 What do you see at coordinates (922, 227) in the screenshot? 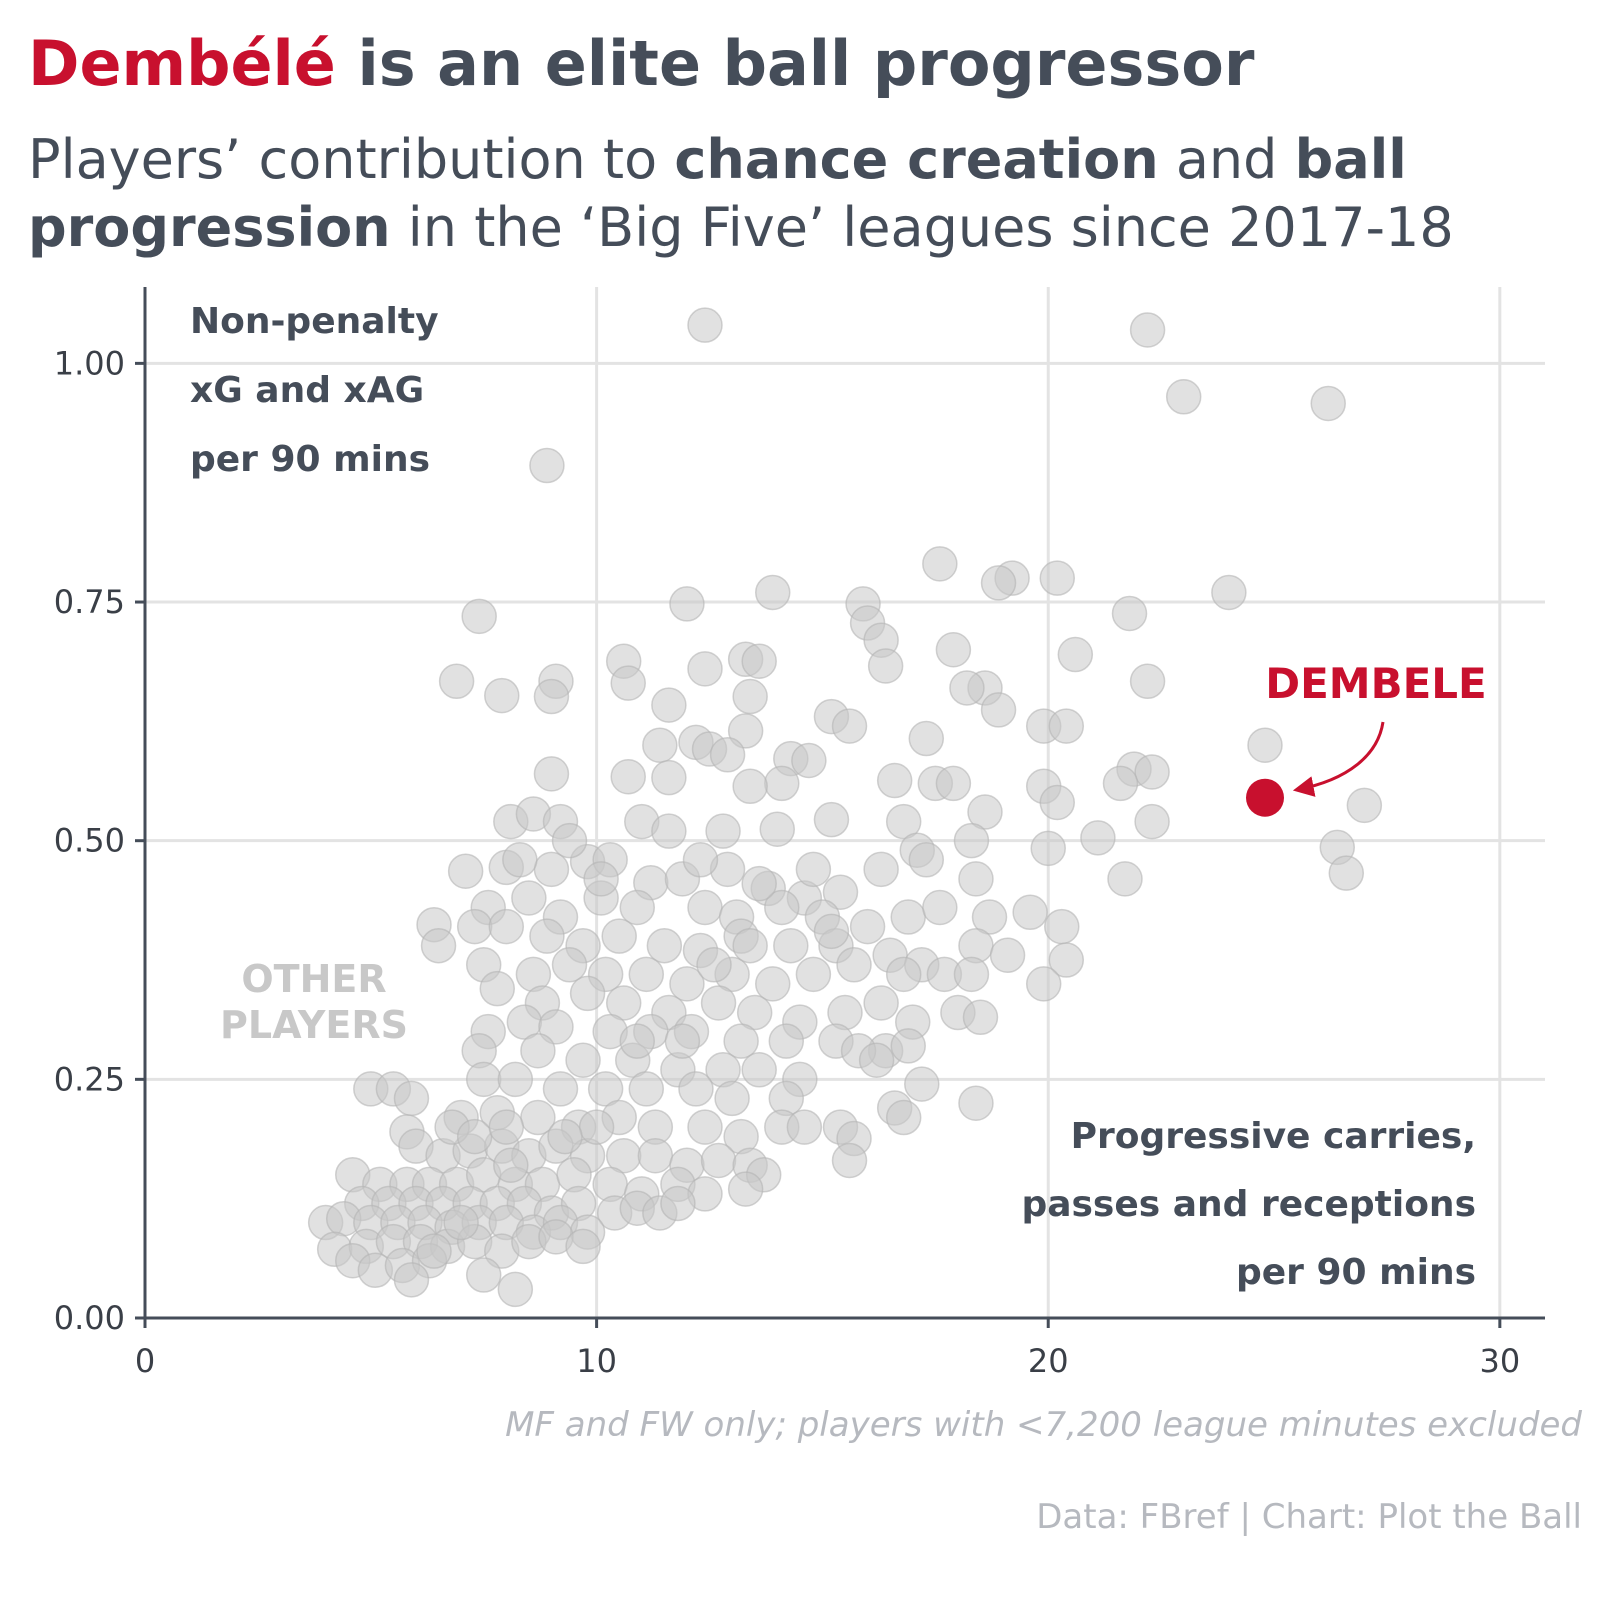
I see `subtitle-part: in the ‘Big Five’ leagues since 2017-18` at bounding box center [922, 227].